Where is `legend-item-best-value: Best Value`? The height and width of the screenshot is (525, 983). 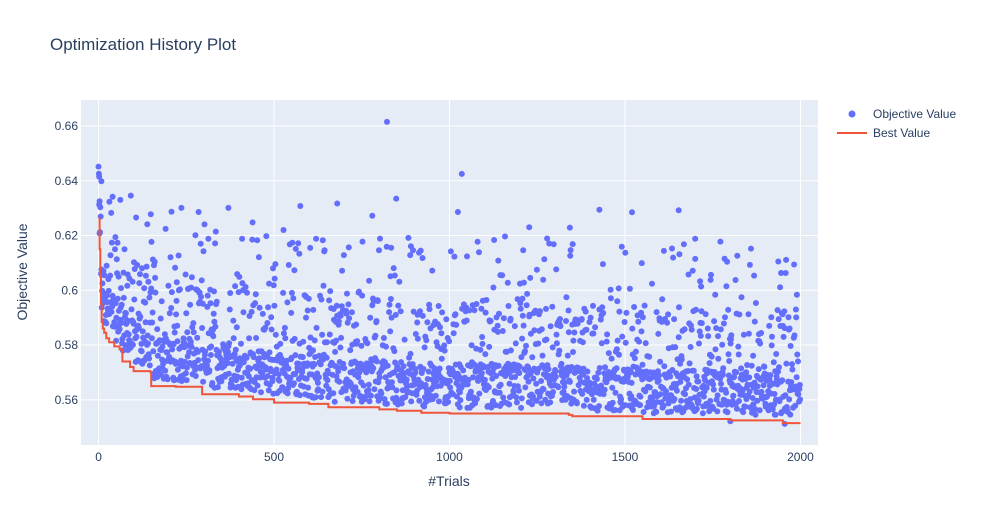
legend-item-best-value: Best Value is located at coordinates (883, 133).